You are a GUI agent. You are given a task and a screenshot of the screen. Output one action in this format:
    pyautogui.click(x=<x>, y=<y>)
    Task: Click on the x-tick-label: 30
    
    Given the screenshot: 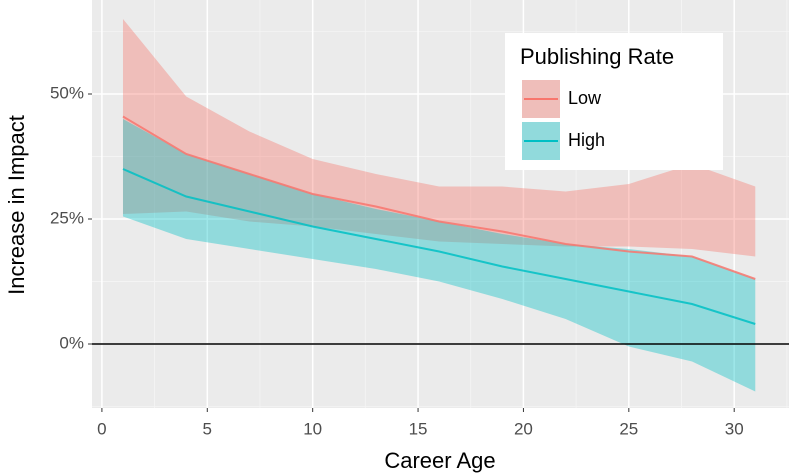 What is the action you would take?
    pyautogui.click(x=734, y=428)
    